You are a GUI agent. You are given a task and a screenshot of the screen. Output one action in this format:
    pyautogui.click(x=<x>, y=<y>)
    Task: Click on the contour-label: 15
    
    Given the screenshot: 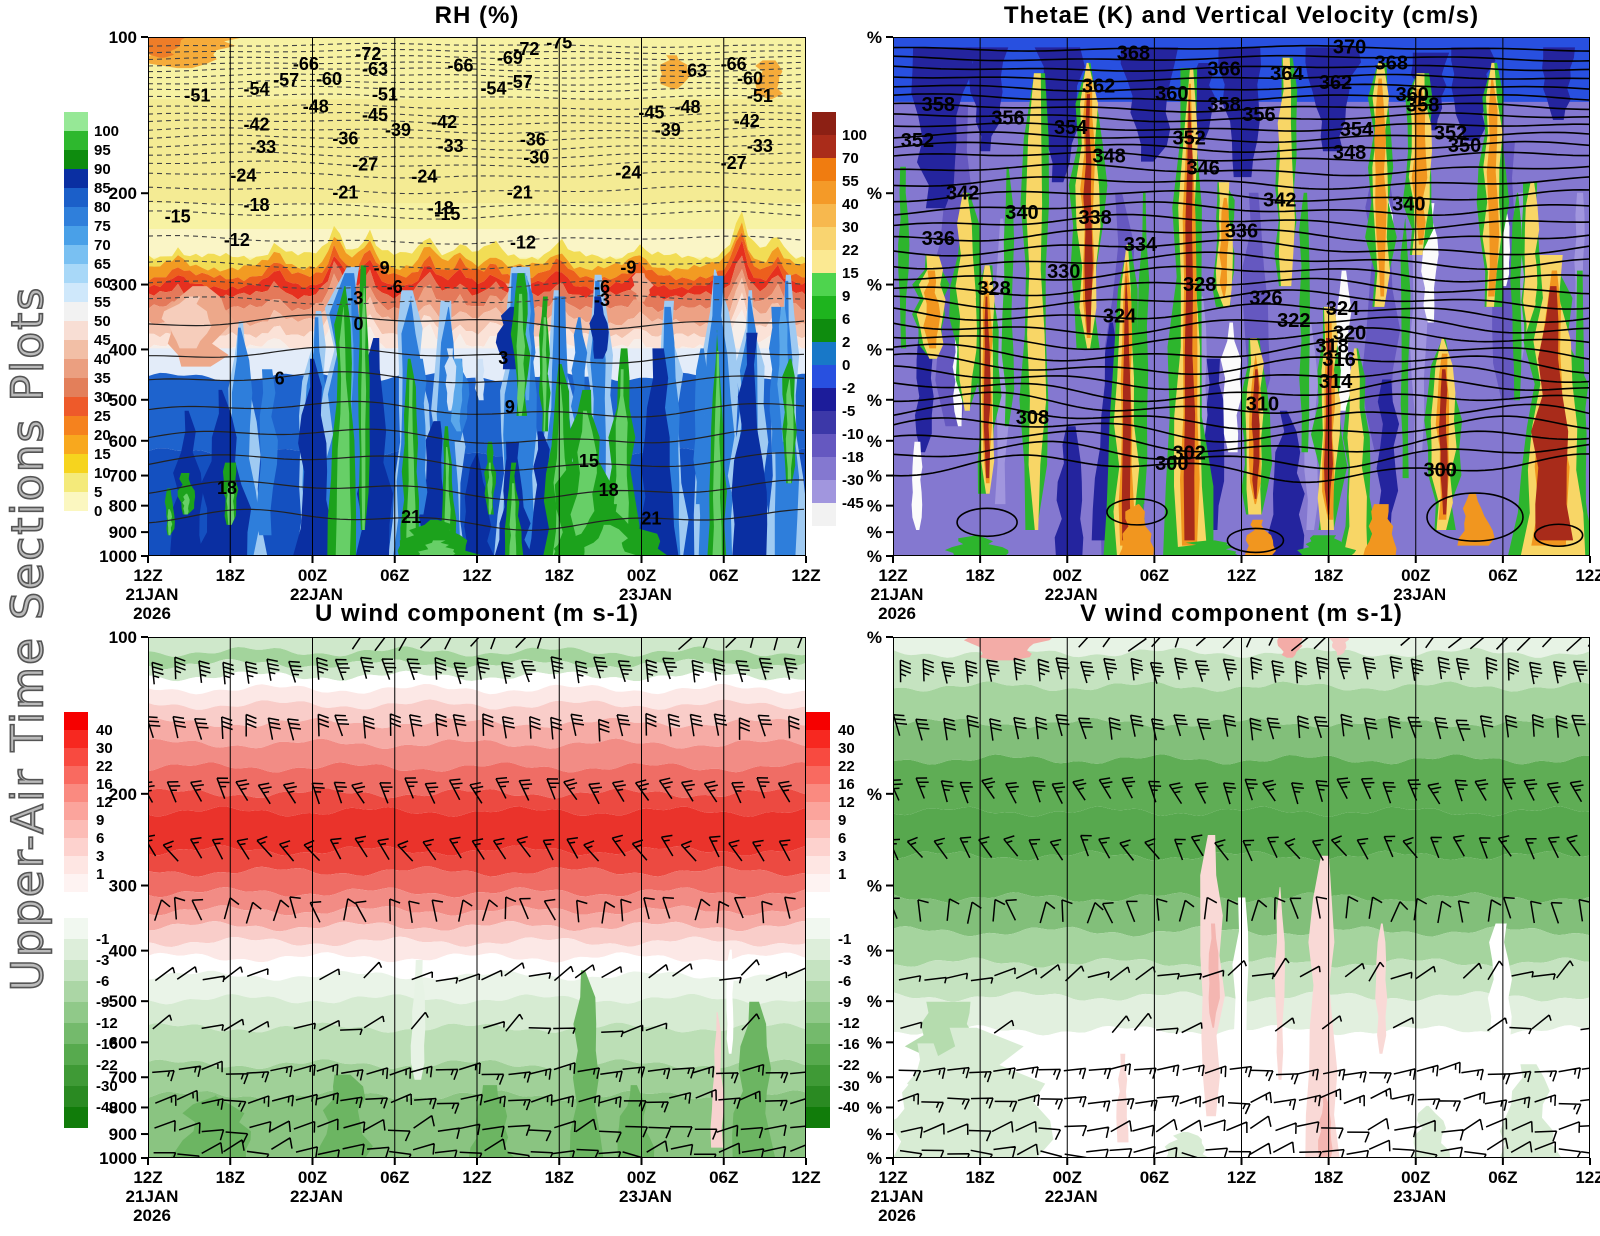 What is the action you would take?
    pyautogui.click(x=589, y=461)
    